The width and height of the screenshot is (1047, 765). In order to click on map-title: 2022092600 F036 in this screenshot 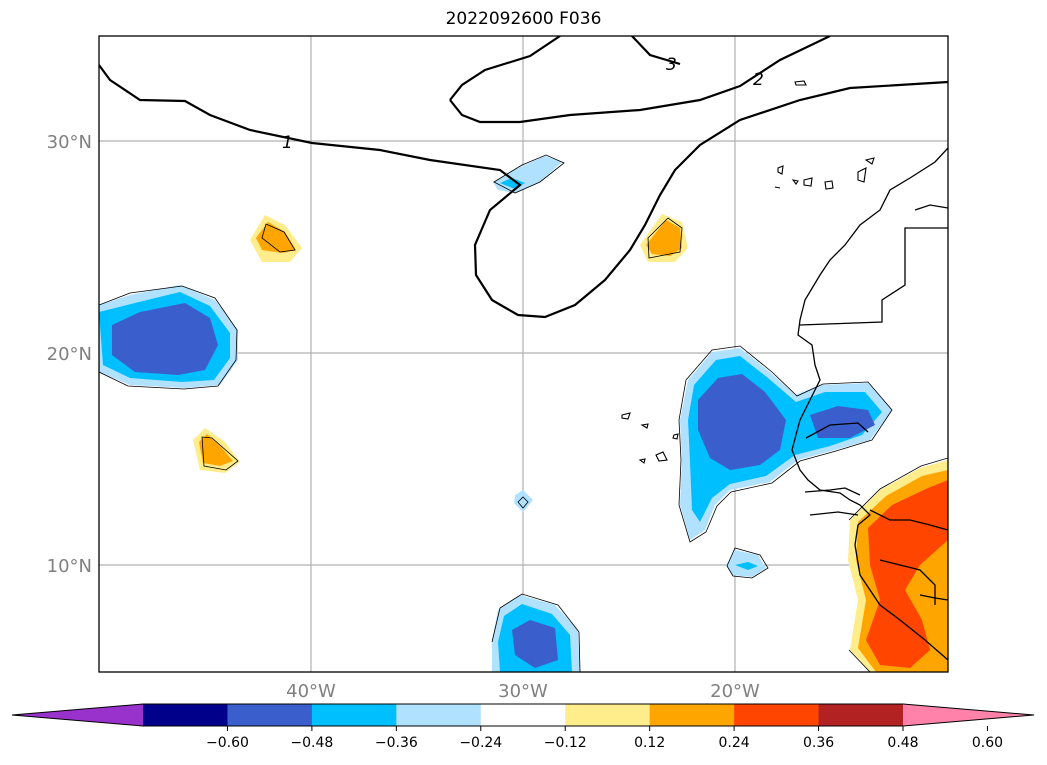, I will do `click(523, 19)`.